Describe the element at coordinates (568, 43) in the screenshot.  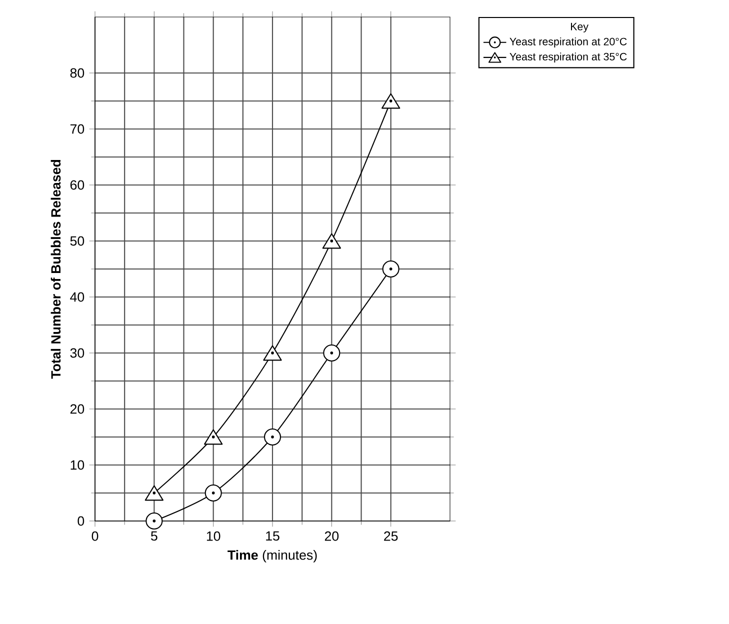
I see `legend-label: Yeast respiration at 20°C` at that location.